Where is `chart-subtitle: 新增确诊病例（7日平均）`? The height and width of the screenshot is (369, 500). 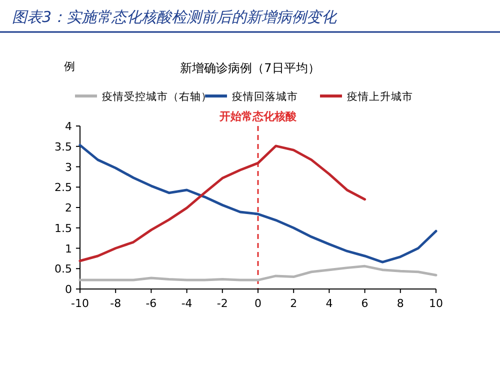 chart-subtitle: 新增确诊病例（7日平均） is located at coordinates (250, 68).